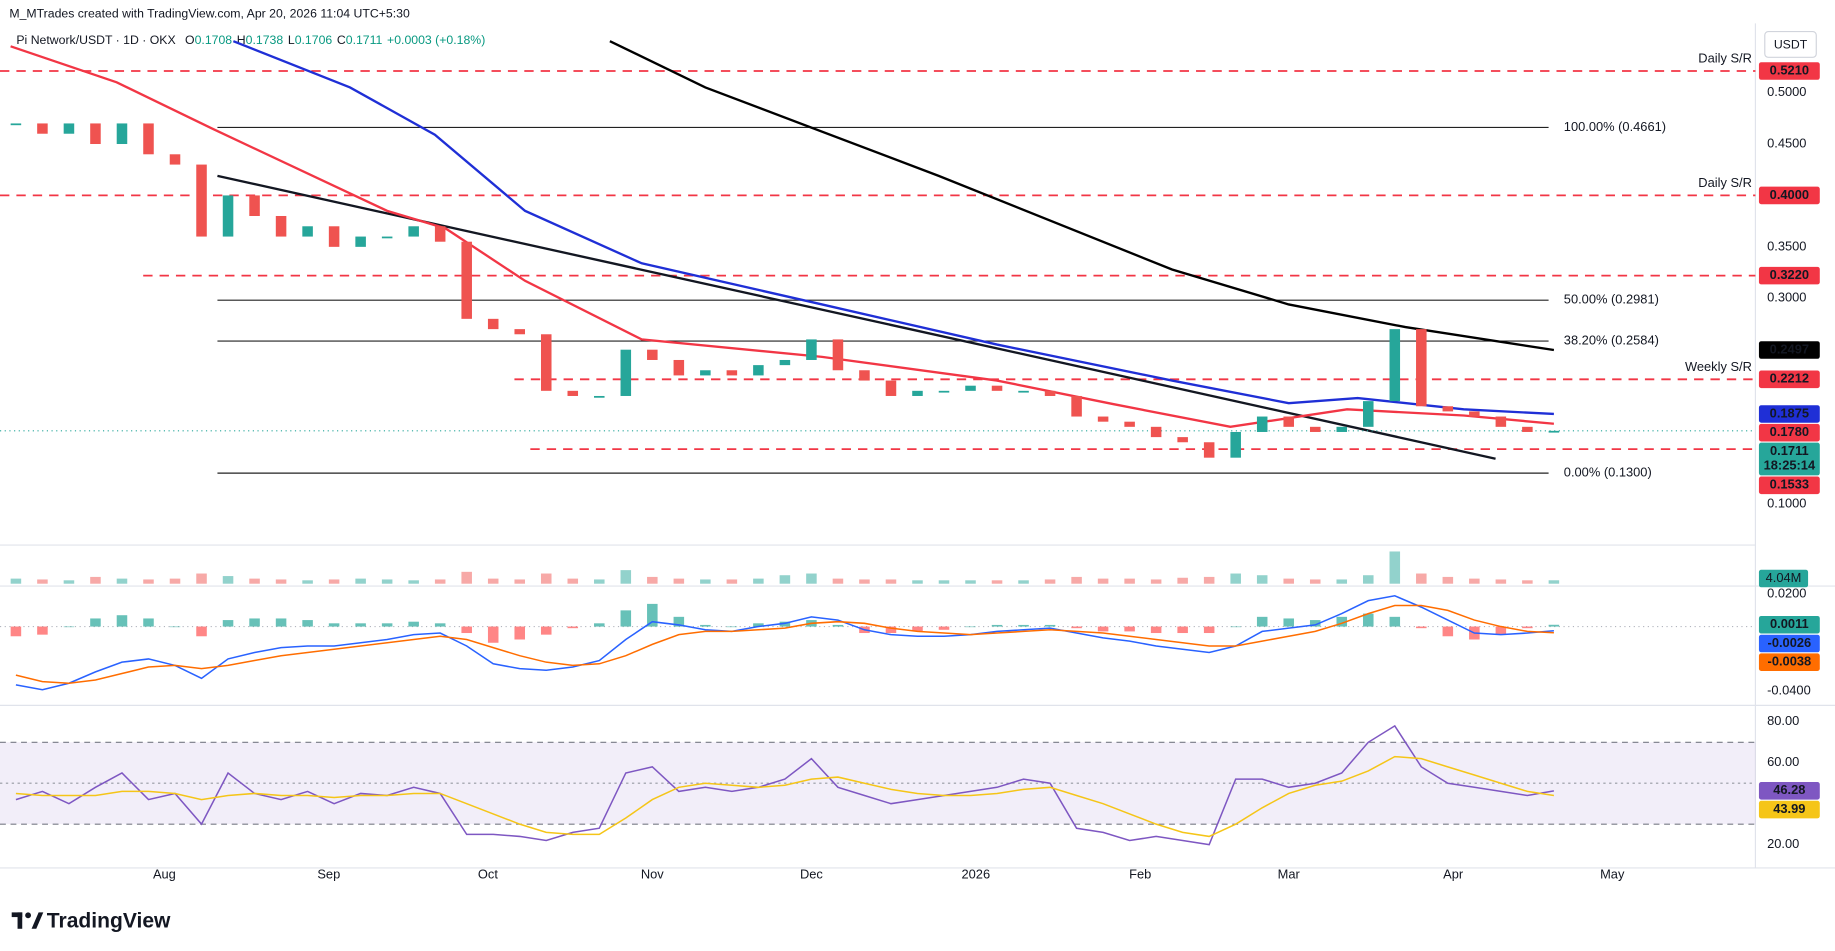 This screenshot has height=951, width=1835. I want to click on volume-label-box, so click(1783, 578).